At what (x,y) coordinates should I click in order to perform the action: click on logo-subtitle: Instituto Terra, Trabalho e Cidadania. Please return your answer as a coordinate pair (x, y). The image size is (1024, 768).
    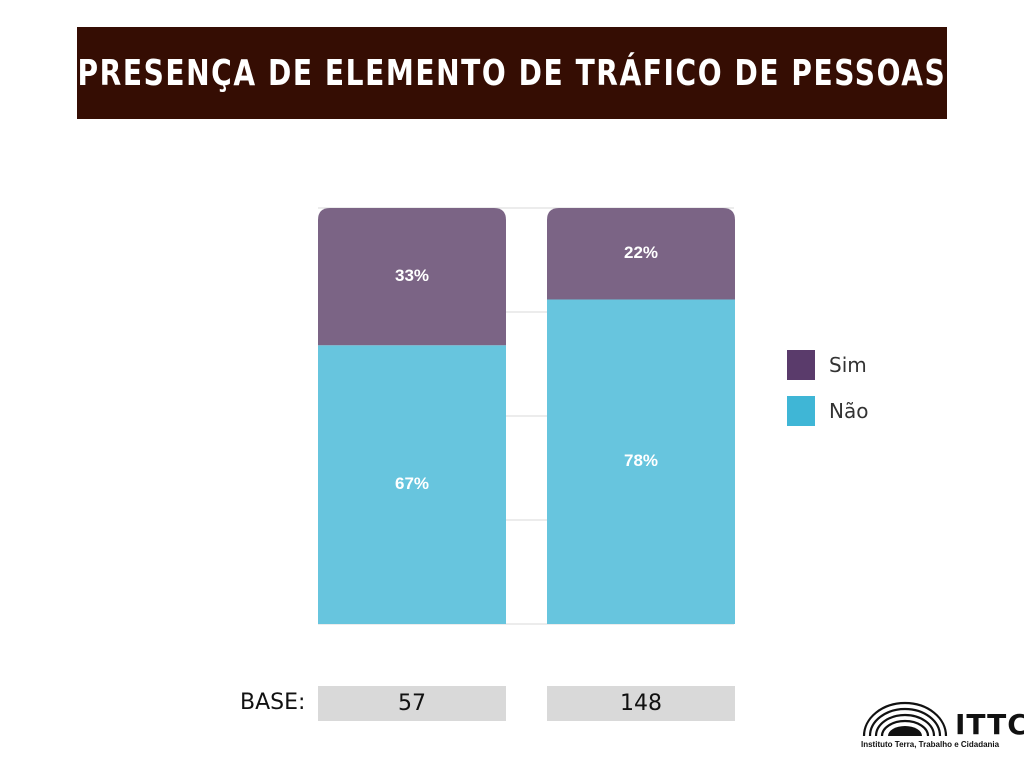
    Looking at the image, I should click on (930, 744).